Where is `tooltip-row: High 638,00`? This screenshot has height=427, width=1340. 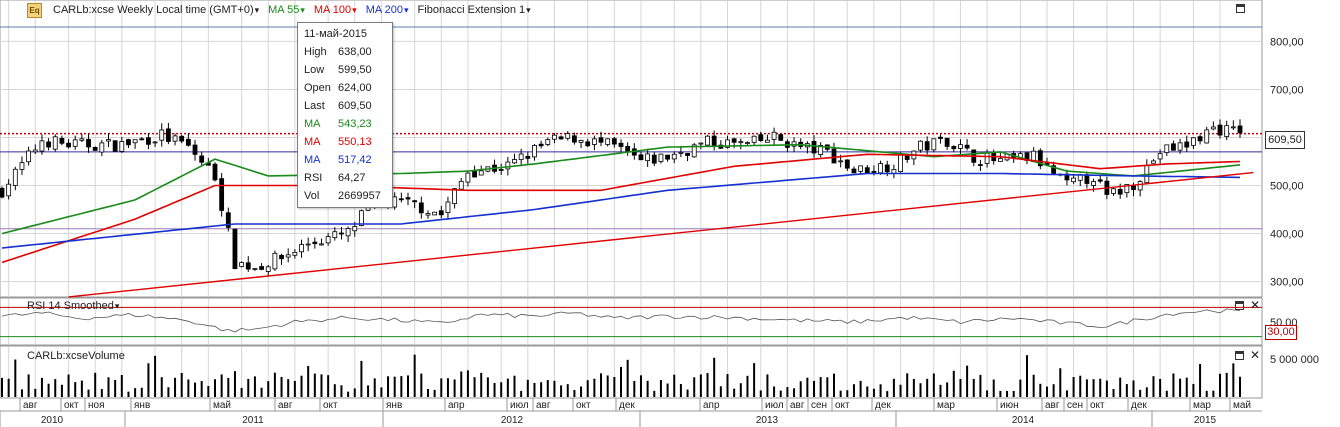
tooltip-row: High 638,00 is located at coordinates (345, 52).